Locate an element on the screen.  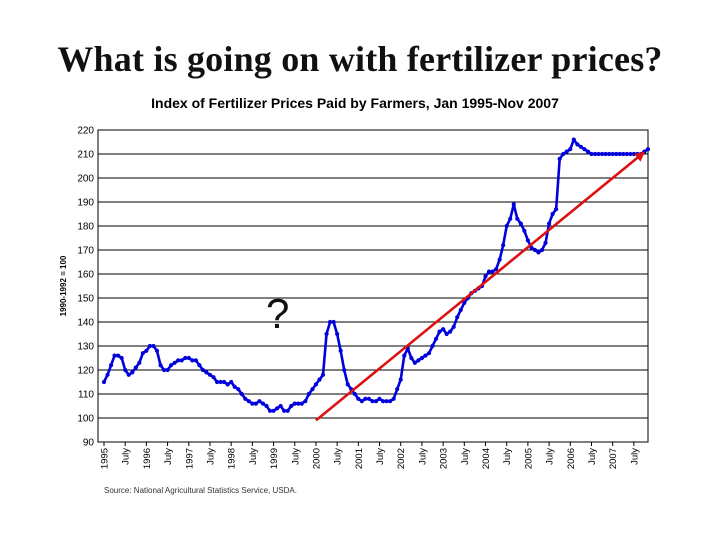
x-tick-label: 1996 is located at coordinates (147, 458).